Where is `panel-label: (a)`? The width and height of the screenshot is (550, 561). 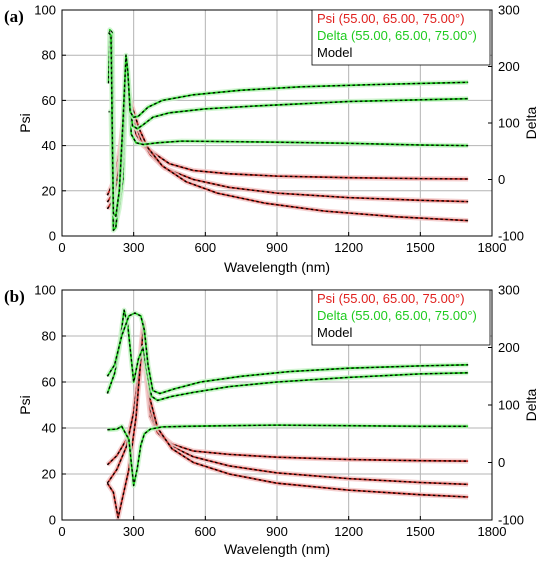
panel-label: (a) is located at coordinates (14, 16).